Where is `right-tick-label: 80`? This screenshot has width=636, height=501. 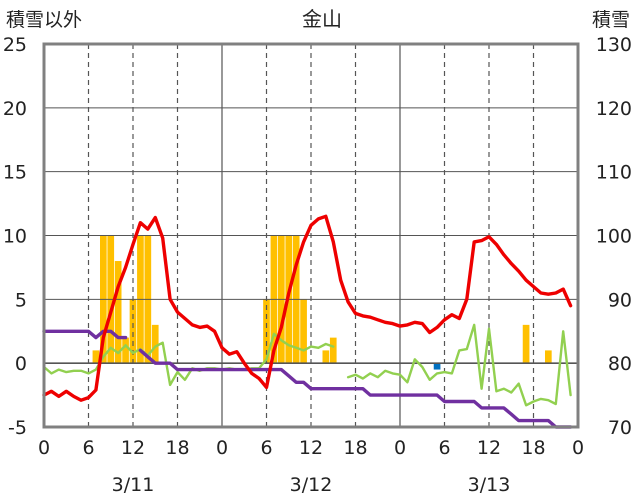 right-tick-label: 80 is located at coordinates (620, 364).